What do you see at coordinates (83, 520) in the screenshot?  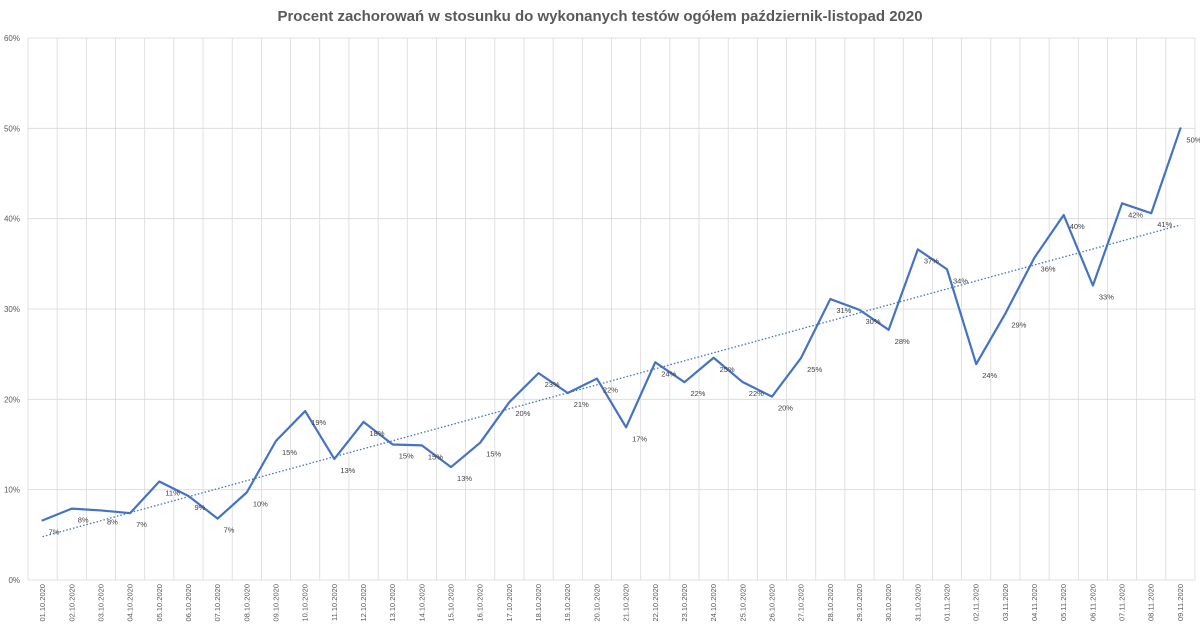 I see `data-label: 8%` at bounding box center [83, 520].